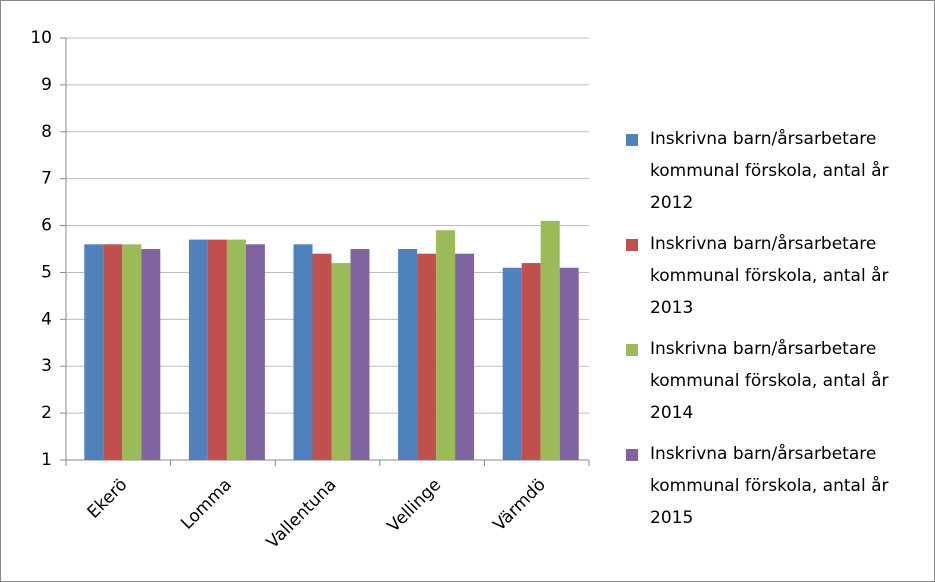 The image size is (935, 582). Describe the element at coordinates (46, 132) in the screenshot. I see `y-tick-label: 8` at that location.